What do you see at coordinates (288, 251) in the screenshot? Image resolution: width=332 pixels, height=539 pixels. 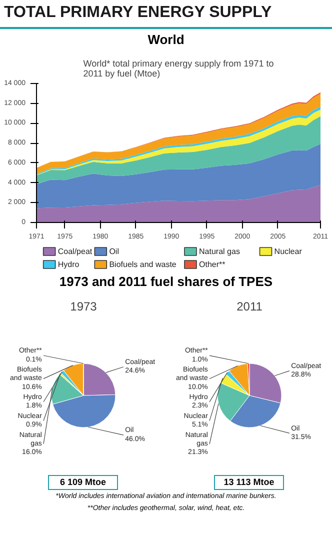 I see `legend-label: Nuclear` at bounding box center [288, 251].